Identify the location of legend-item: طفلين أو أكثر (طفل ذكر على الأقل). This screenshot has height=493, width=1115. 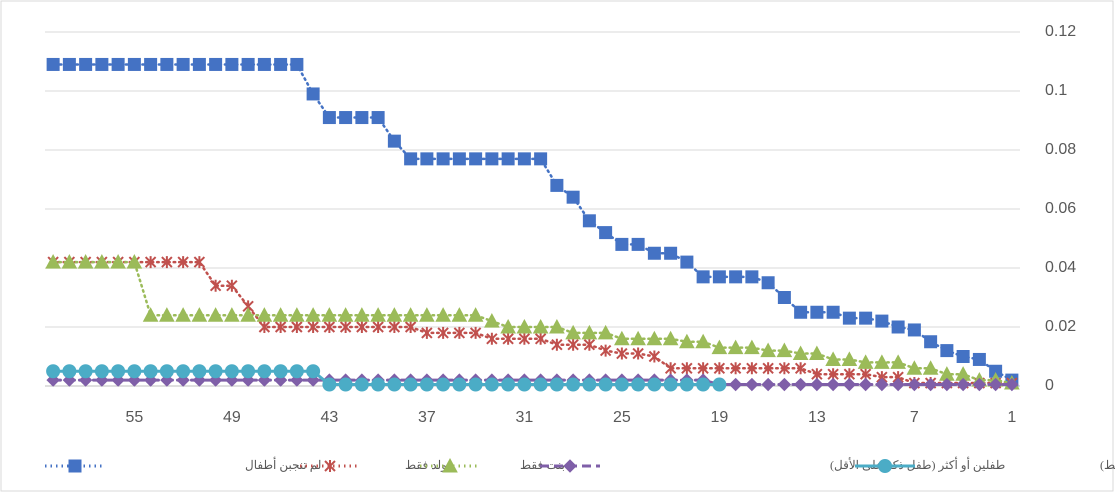
(772, 465).